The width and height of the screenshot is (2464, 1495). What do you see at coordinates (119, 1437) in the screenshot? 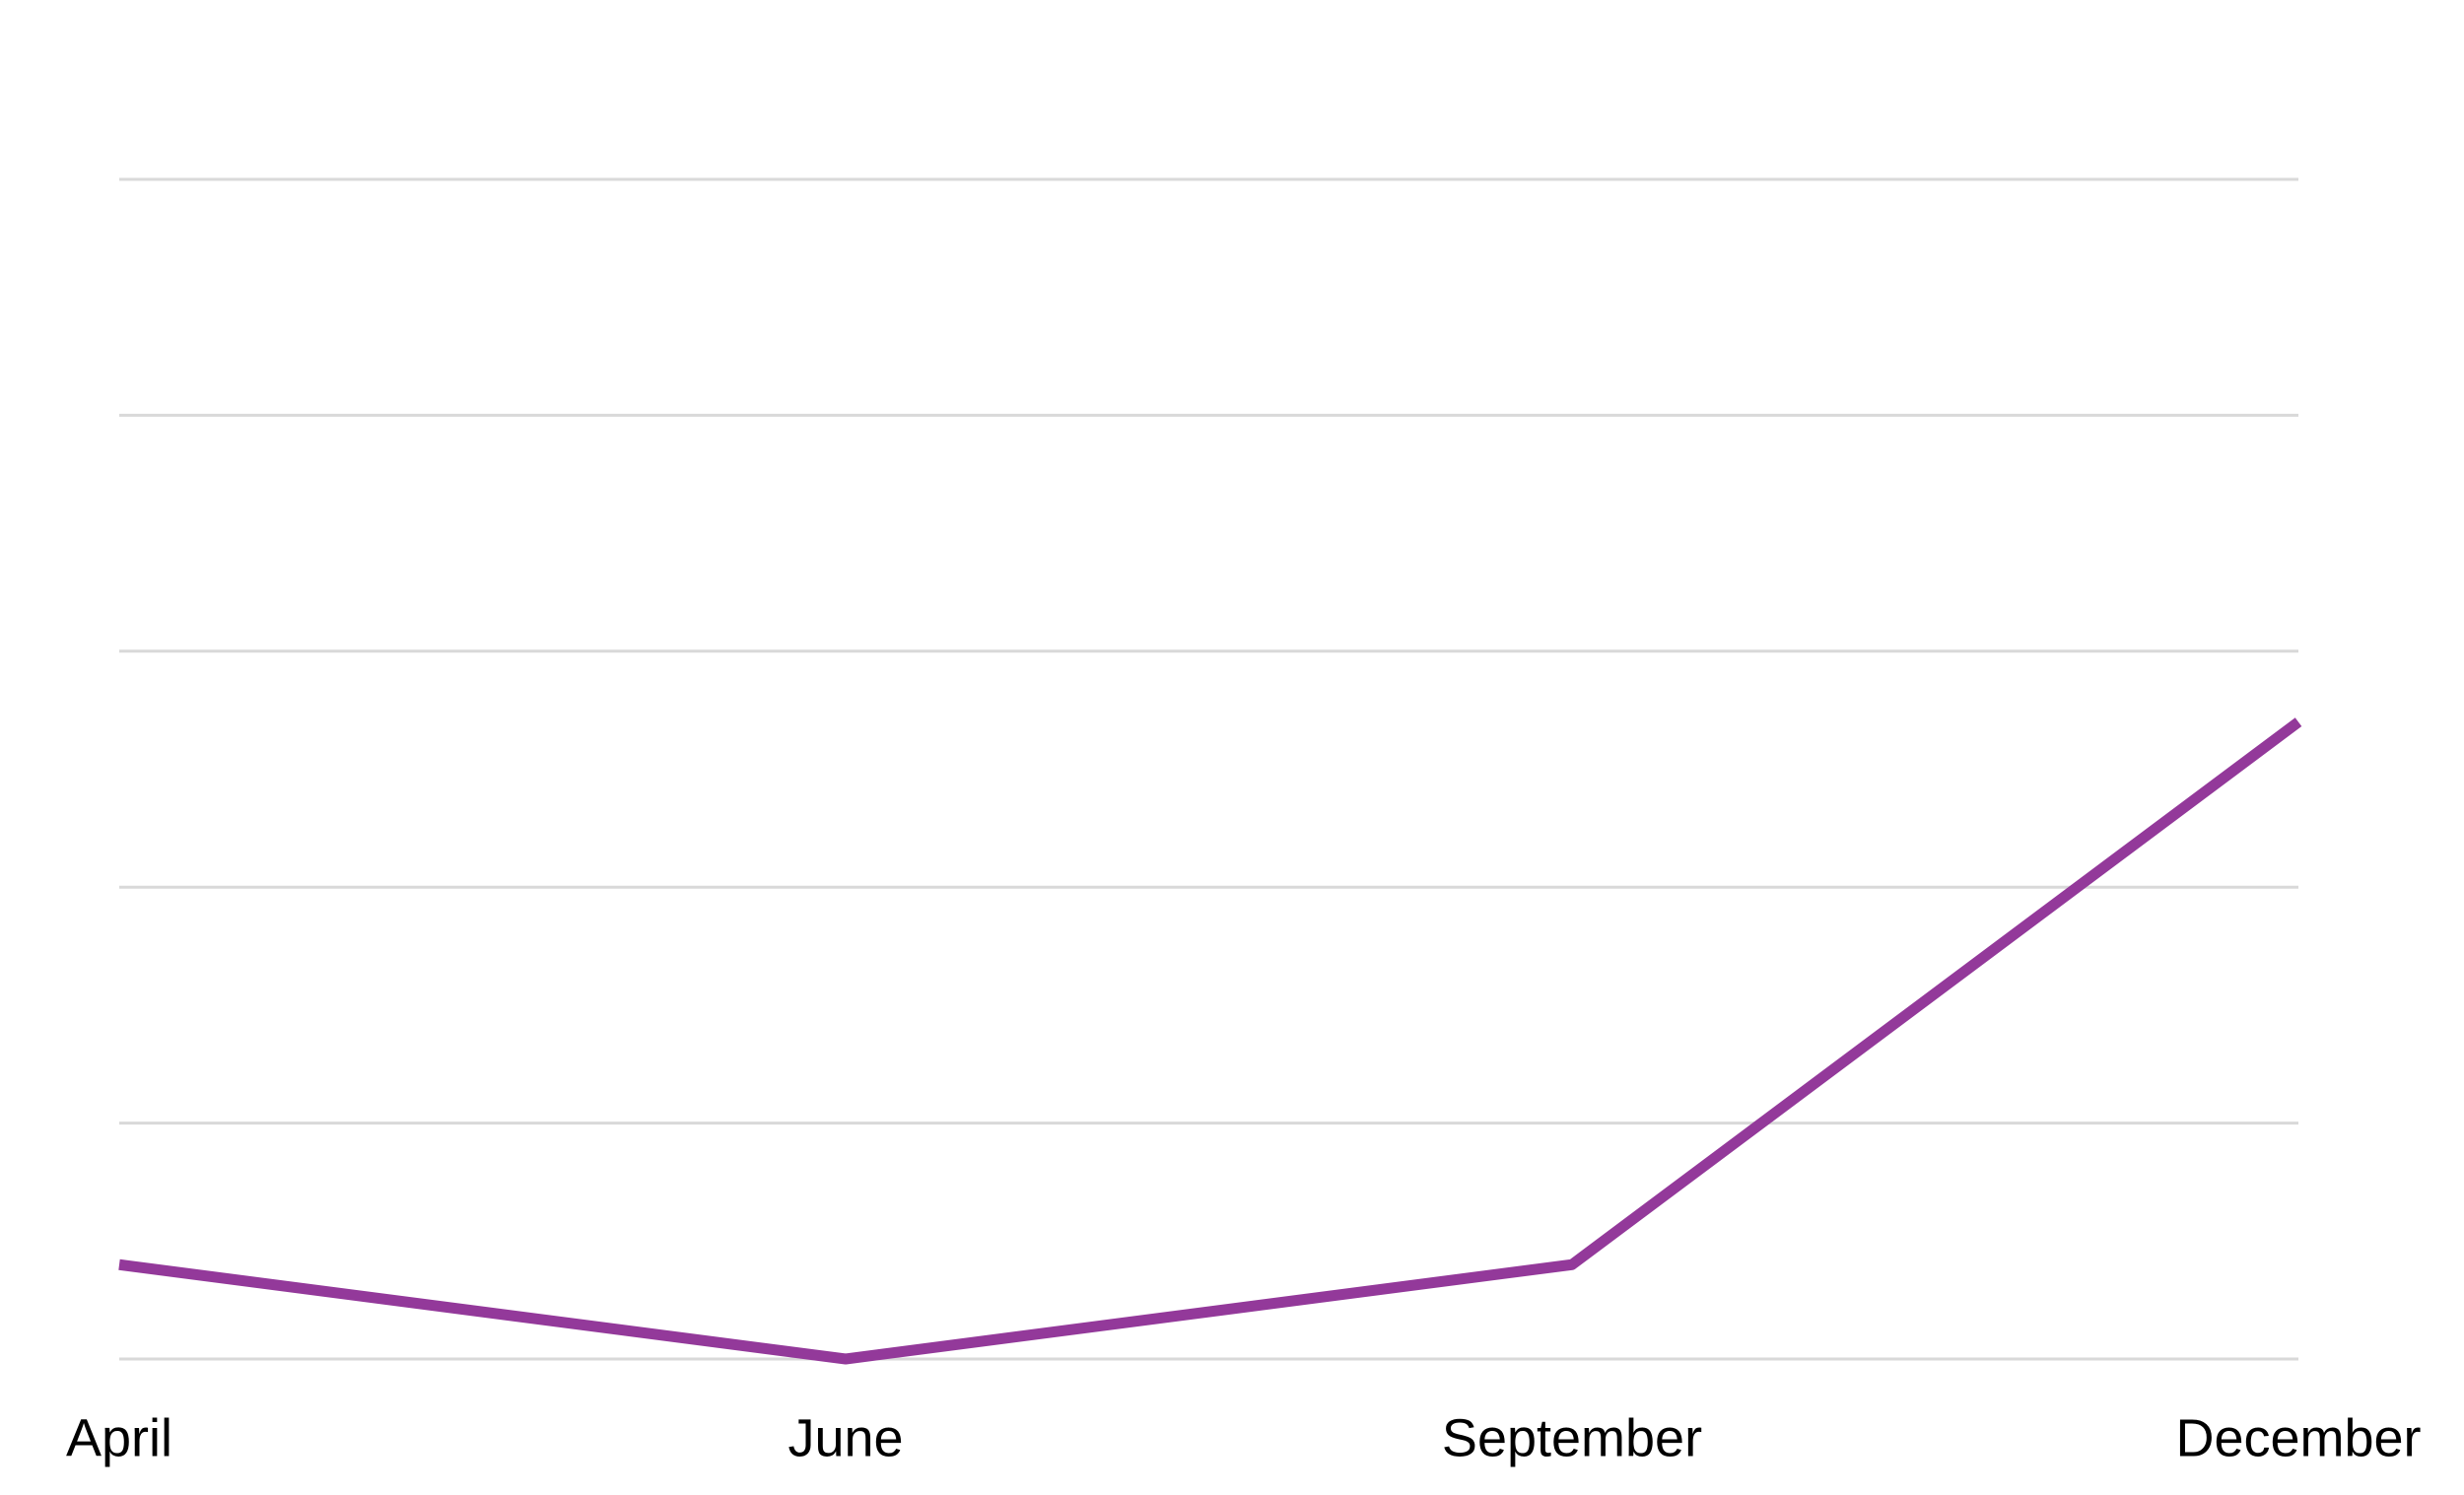
I see `x-tick-label: April` at bounding box center [119, 1437].